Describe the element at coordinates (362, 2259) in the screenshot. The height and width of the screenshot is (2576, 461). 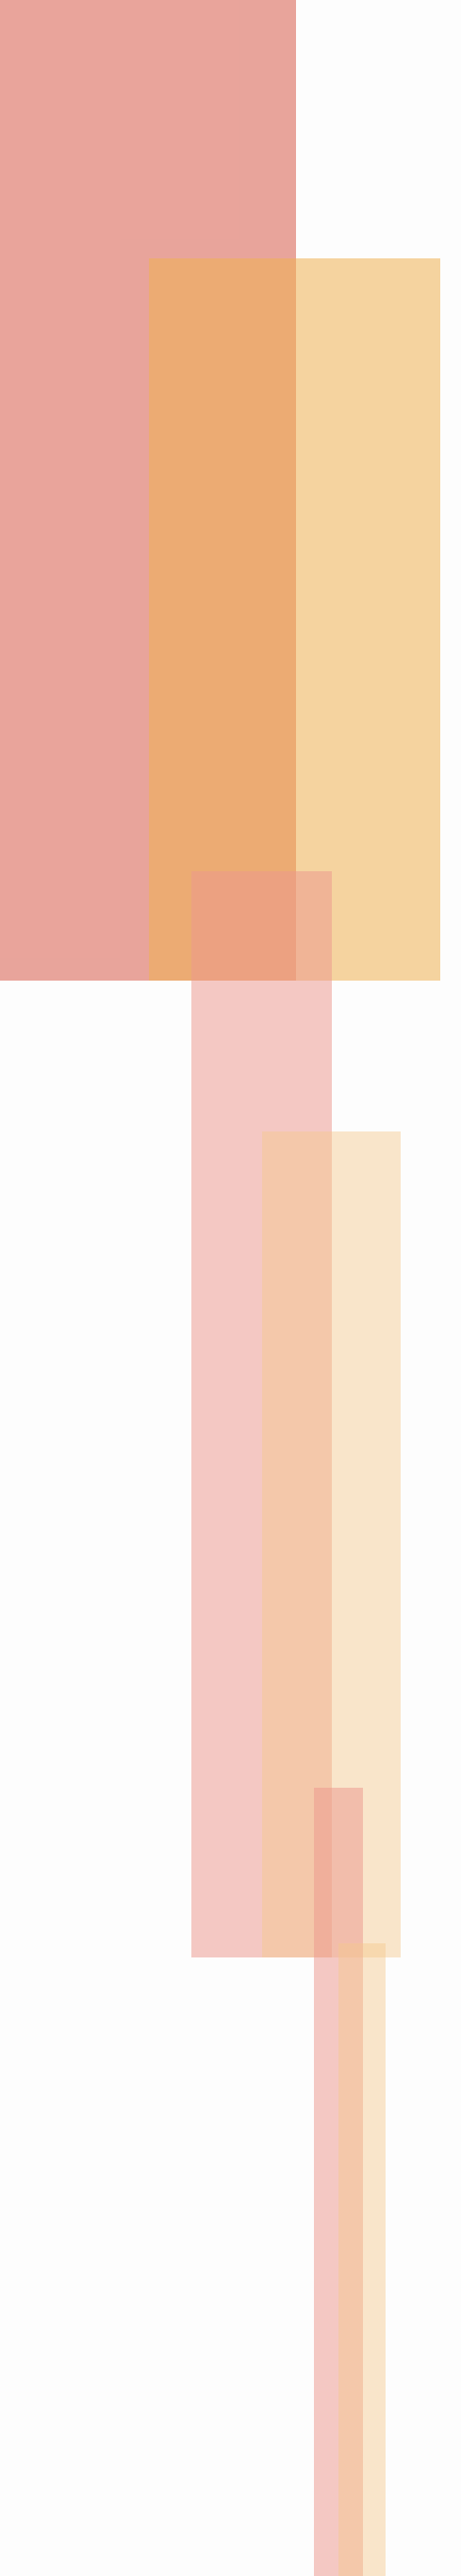
I see `narrow-peach-block` at that location.